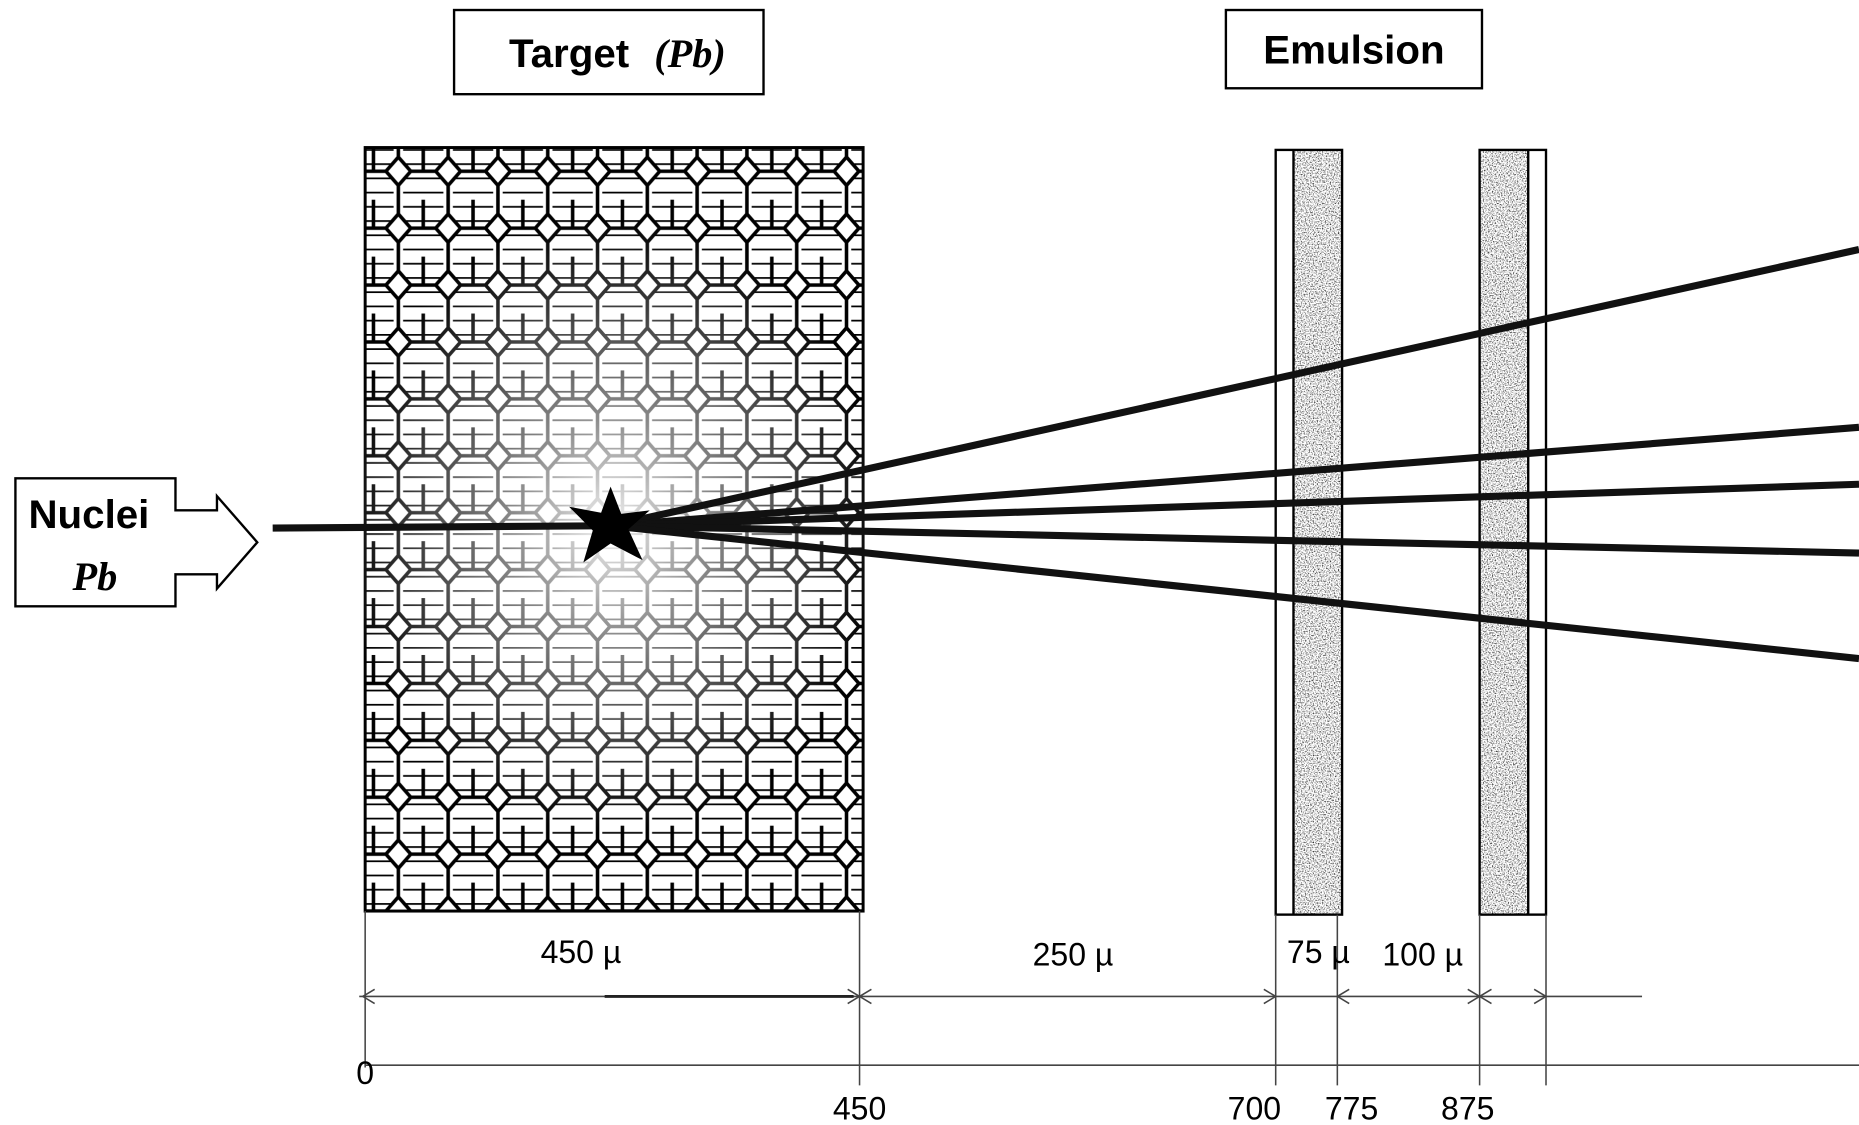 The height and width of the screenshot is (1125, 1859). I want to click on target-material: (Pb), so click(690, 53).